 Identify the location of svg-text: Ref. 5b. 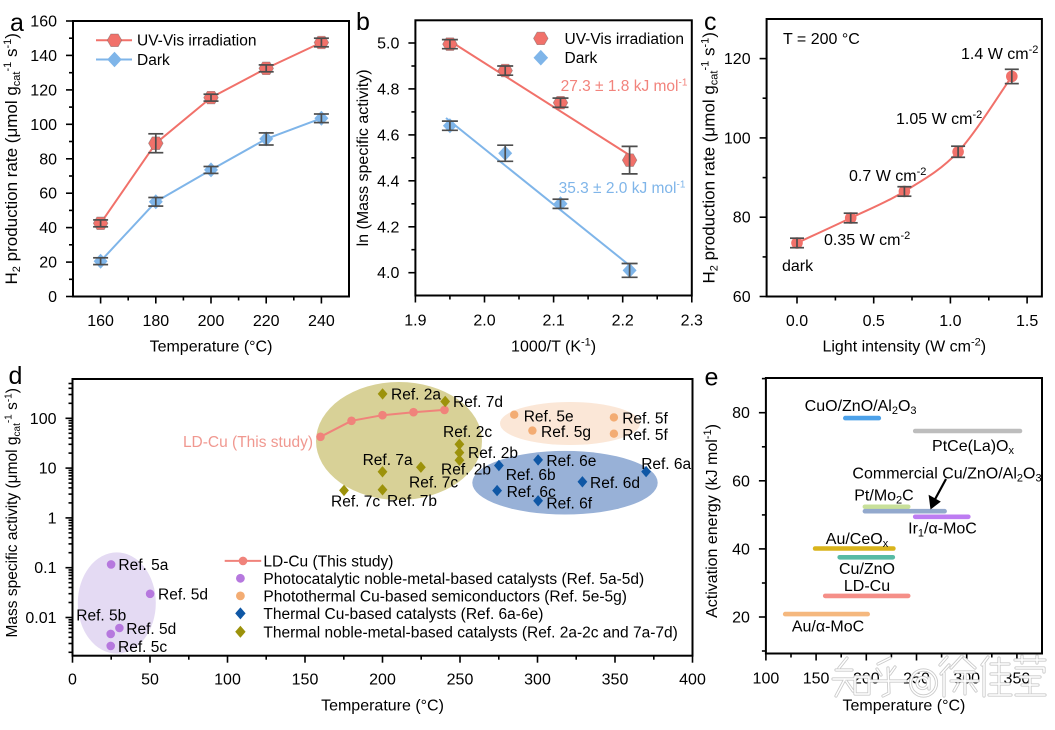
(101, 616).